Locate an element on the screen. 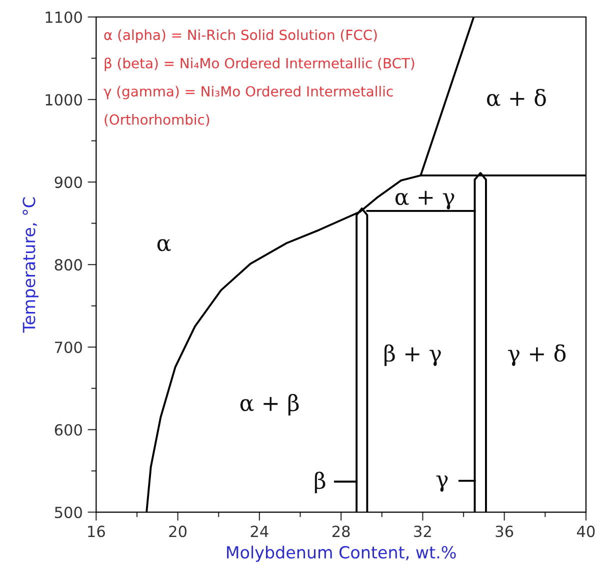 Image resolution: width=601 pixels, height=586 pixels. annotation: β + γ is located at coordinates (412, 355).